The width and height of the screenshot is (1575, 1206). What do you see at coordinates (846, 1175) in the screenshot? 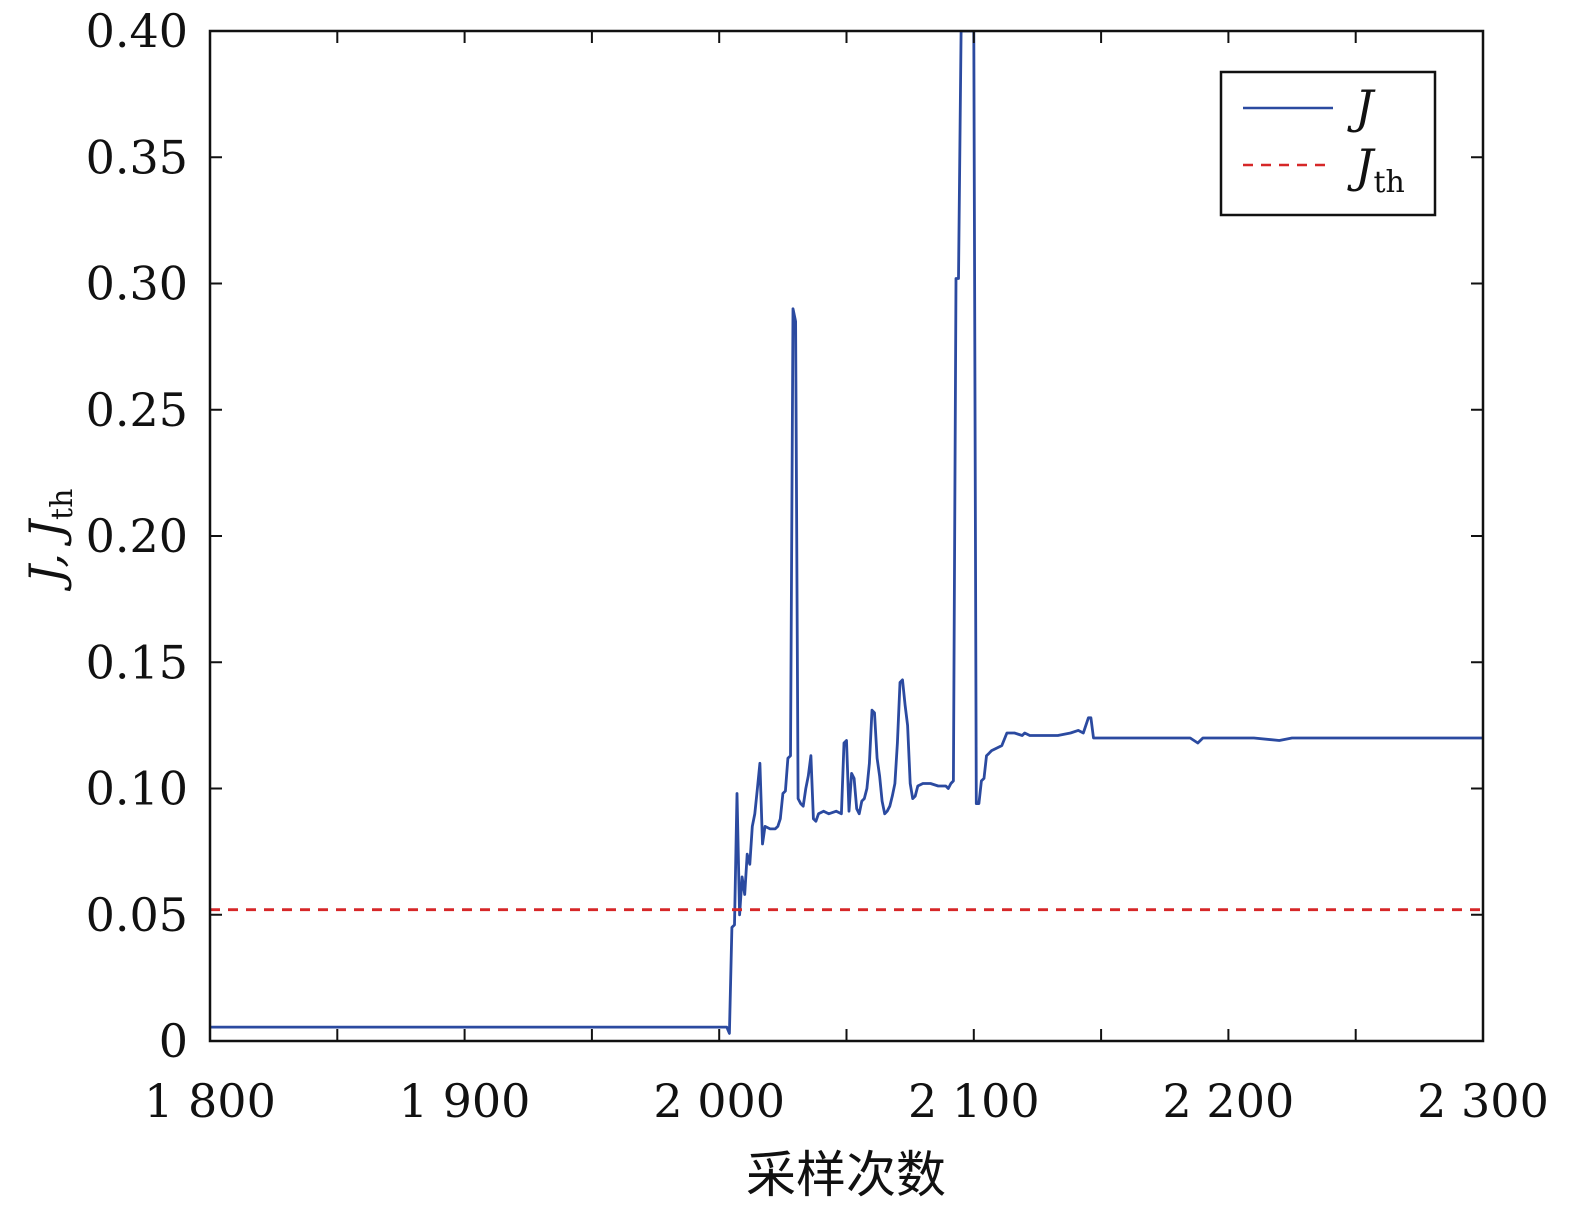
I see `x-axis-title: 采样次数` at bounding box center [846, 1175].